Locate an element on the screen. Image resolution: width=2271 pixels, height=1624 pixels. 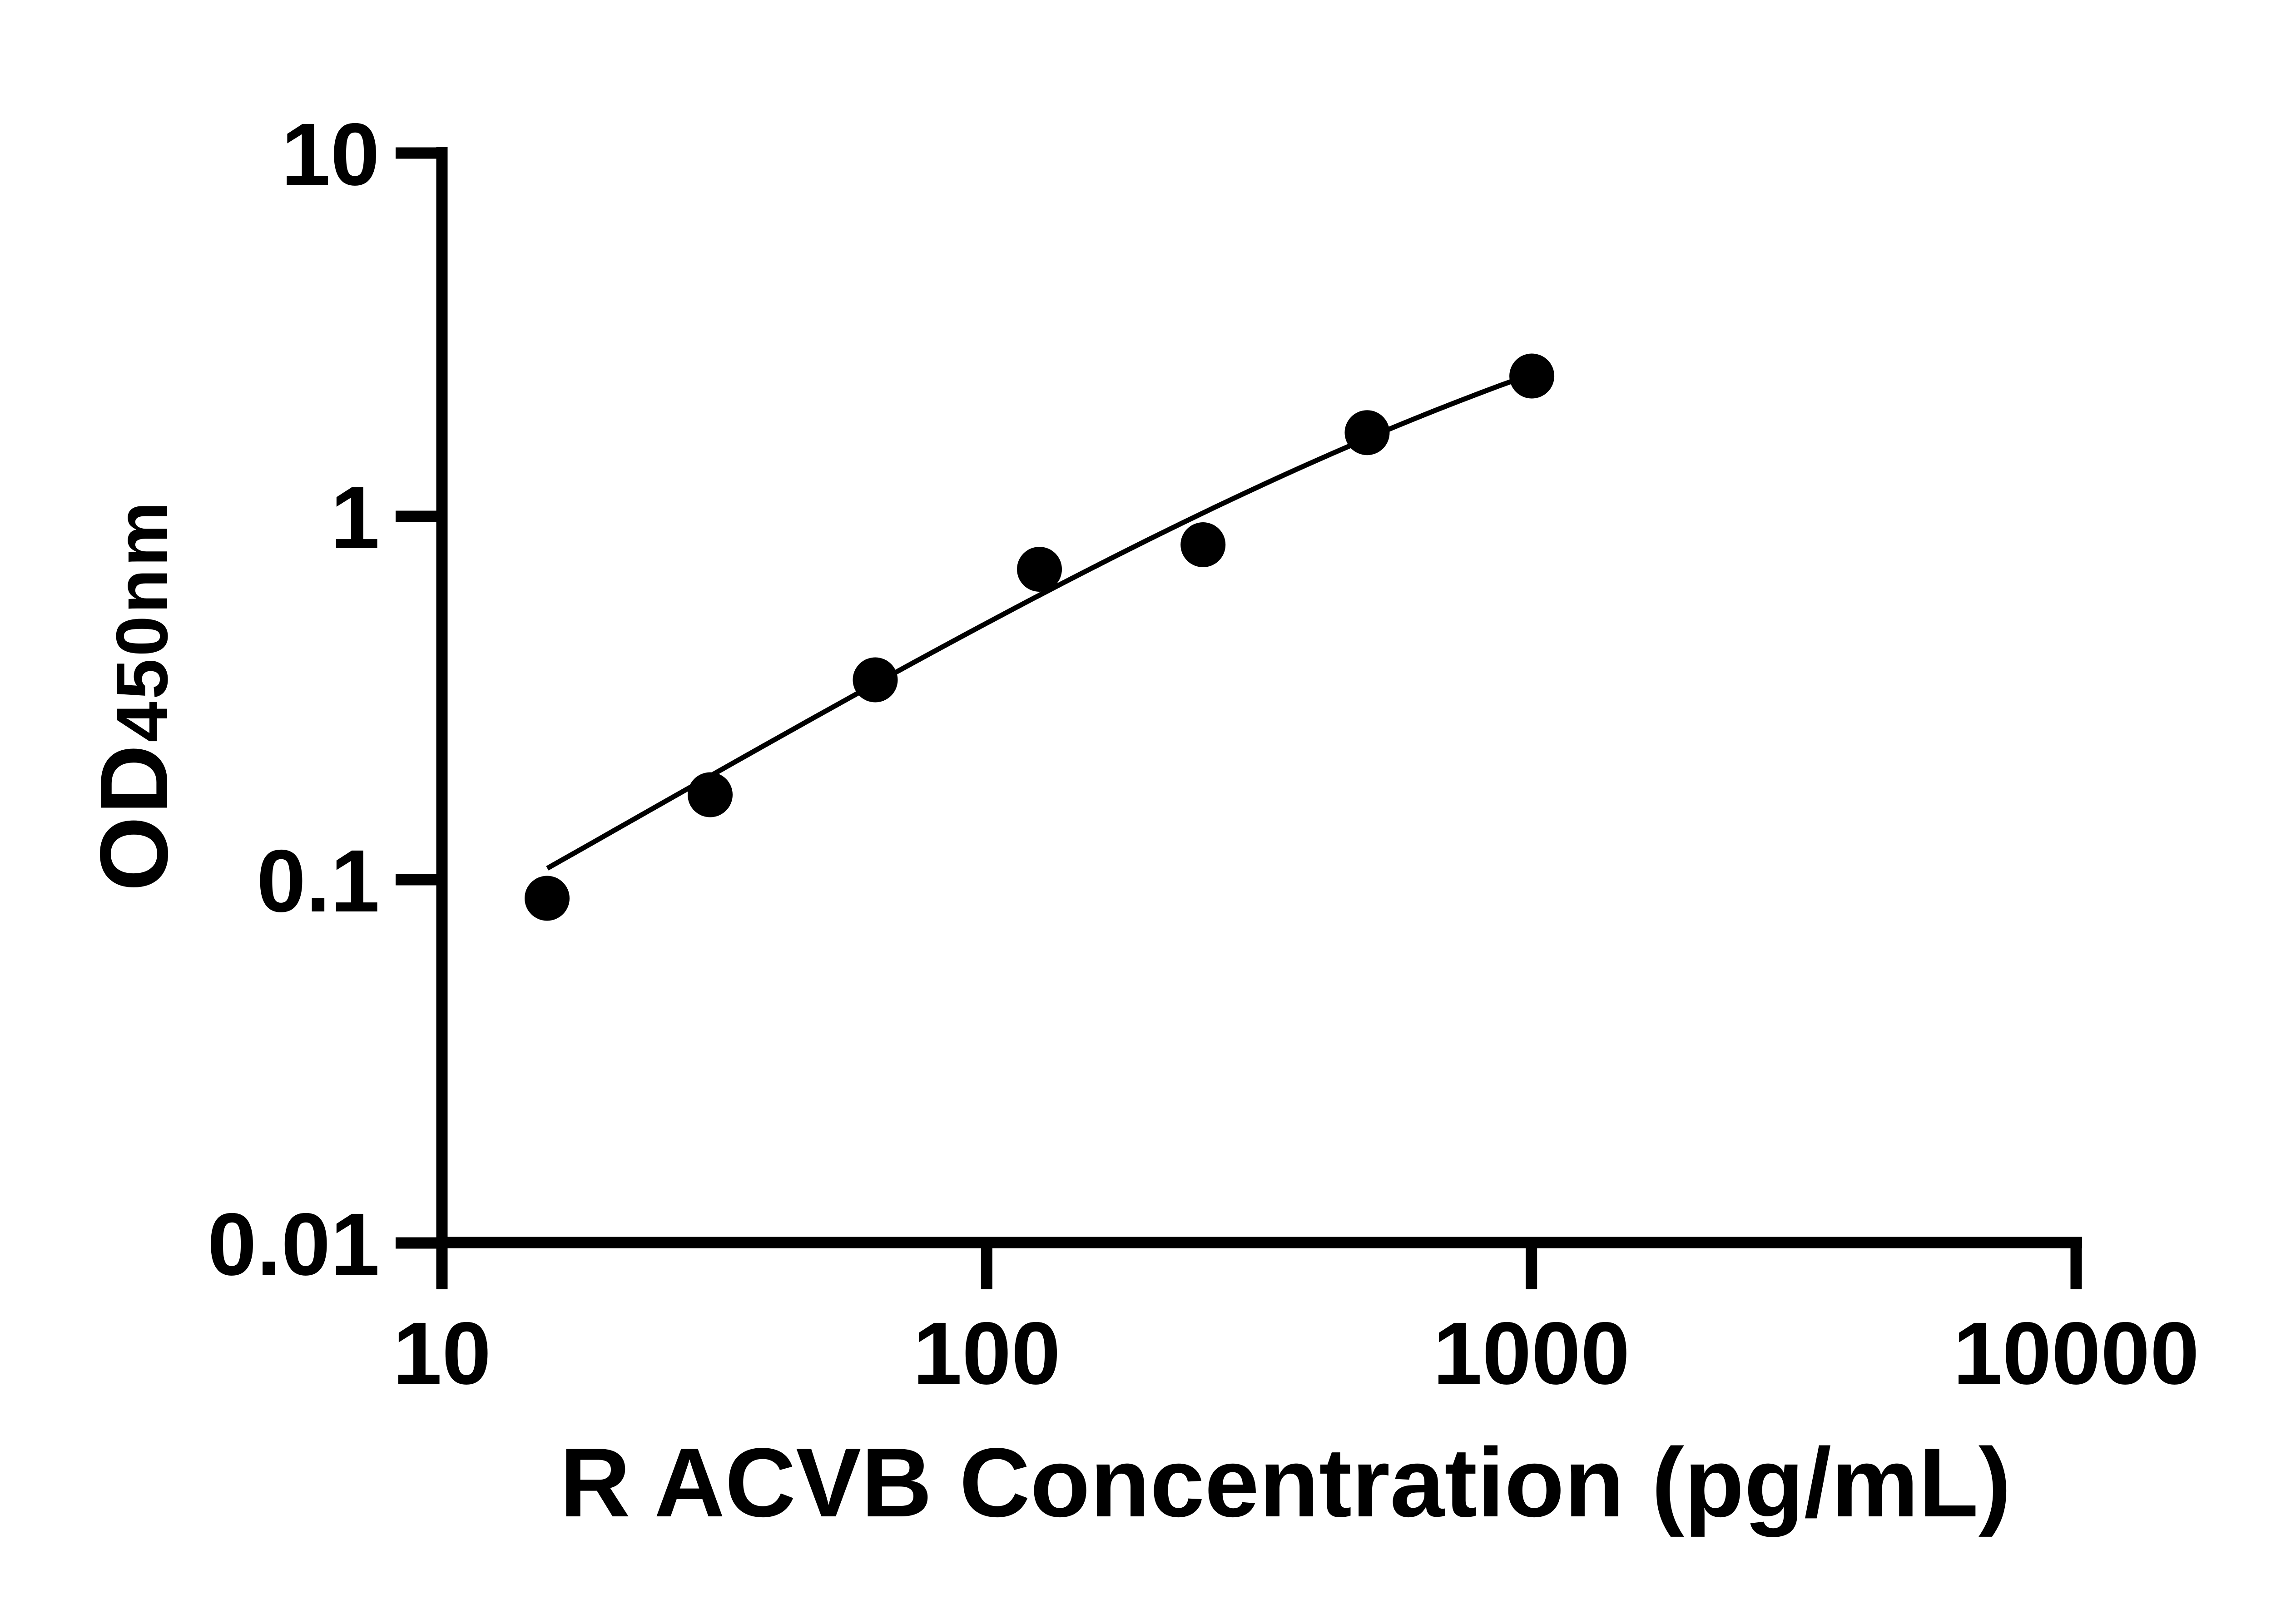
svg-text: 1000 is located at coordinates (1531, 1353).